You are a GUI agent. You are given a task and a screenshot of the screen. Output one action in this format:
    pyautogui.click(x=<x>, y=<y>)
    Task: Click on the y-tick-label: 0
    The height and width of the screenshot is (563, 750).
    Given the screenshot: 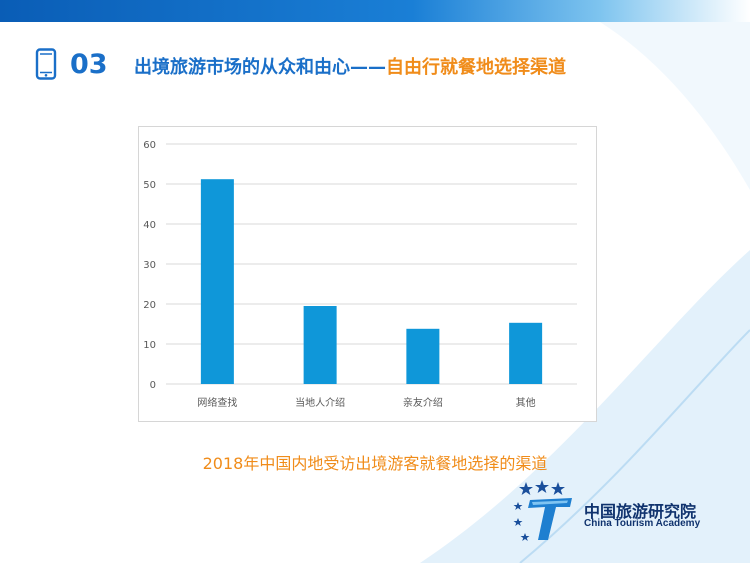 What is the action you would take?
    pyautogui.click(x=153, y=385)
    